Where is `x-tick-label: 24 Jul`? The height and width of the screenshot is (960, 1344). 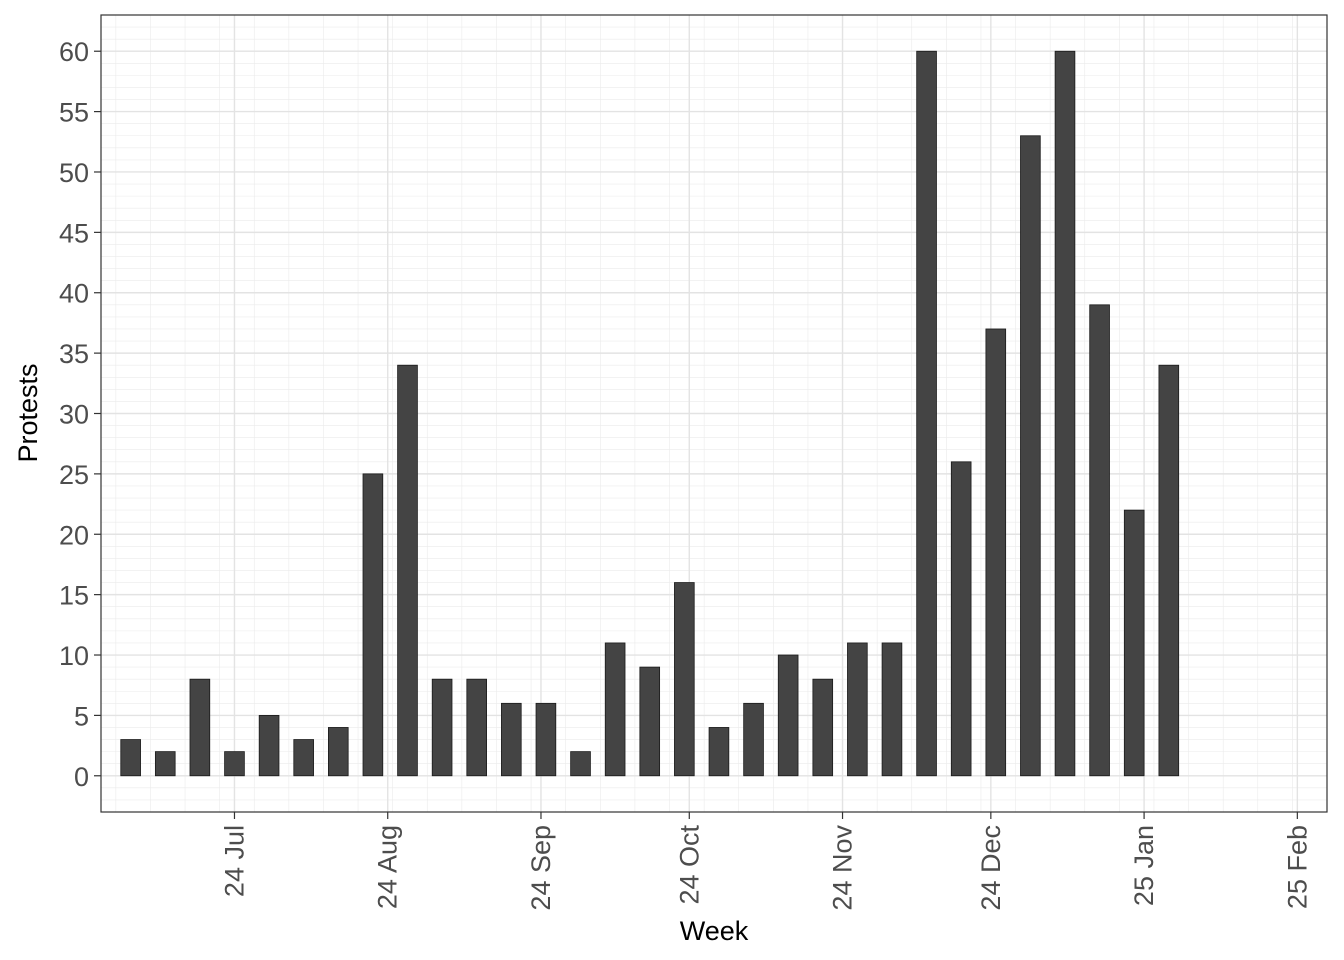
x-tick-label: 24 Jul is located at coordinates (234, 861).